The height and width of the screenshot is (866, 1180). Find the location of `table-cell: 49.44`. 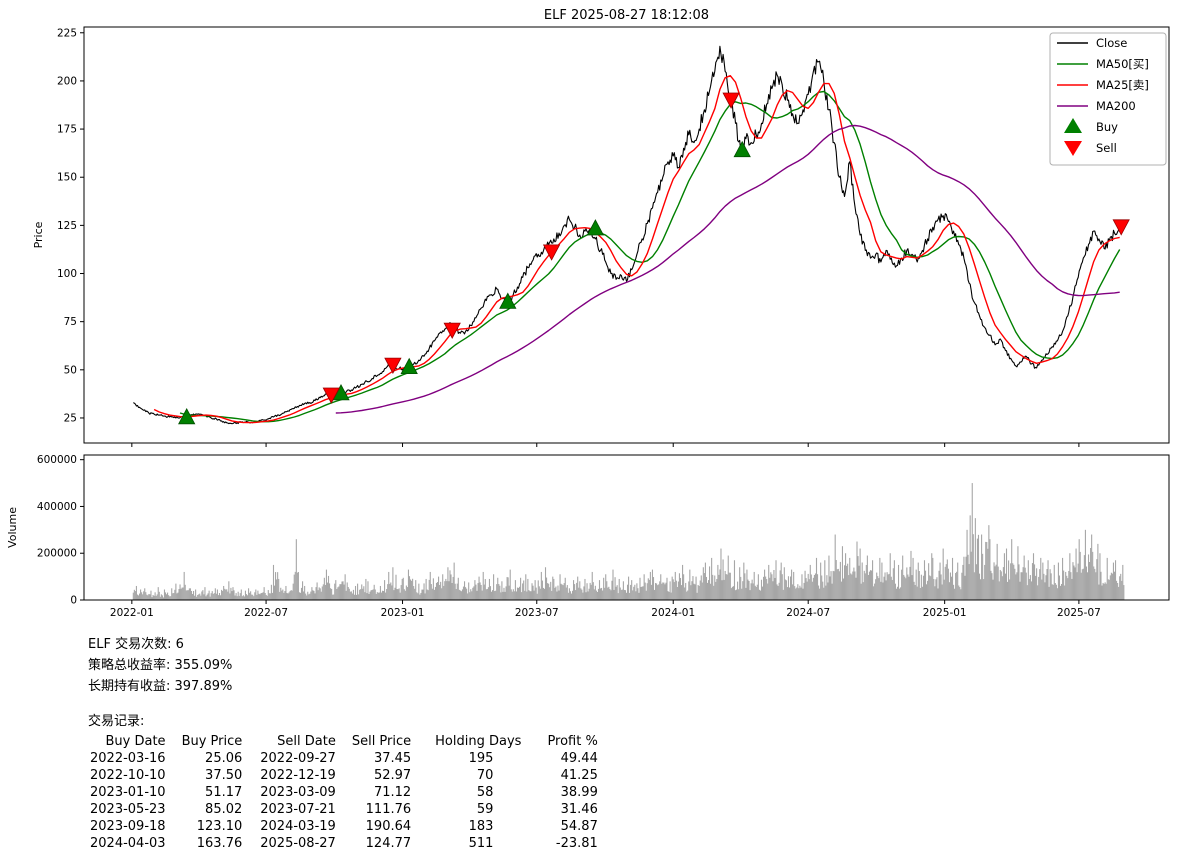

table-cell: 49.44 is located at coordinates (579, 758).